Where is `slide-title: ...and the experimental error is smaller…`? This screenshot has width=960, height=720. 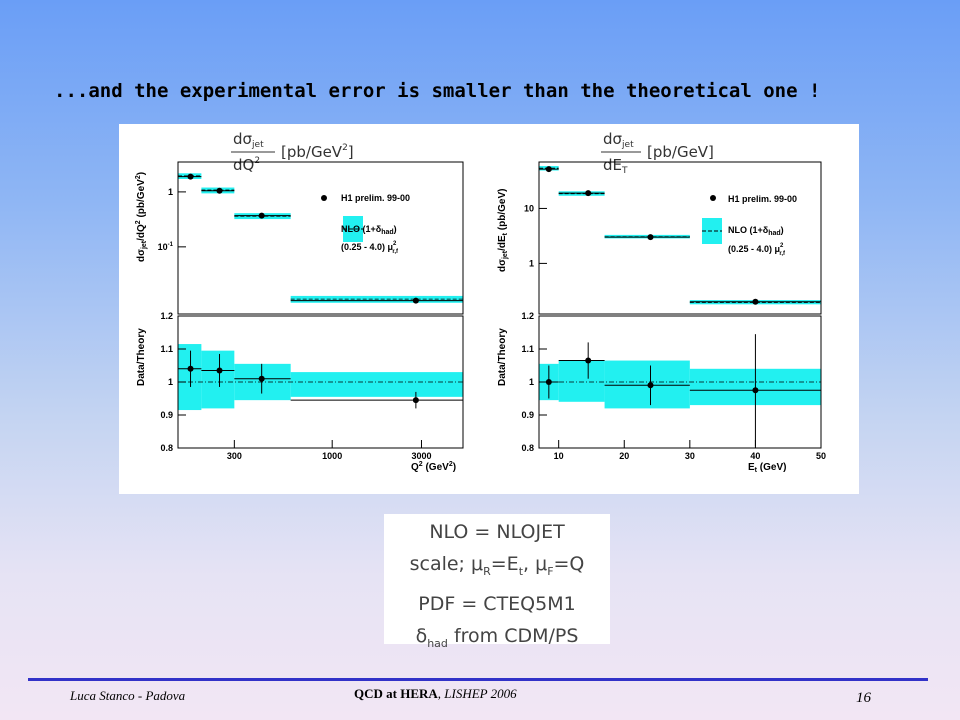 slide-title: ...and the experimental error is smaller… is located at coordinates (437, 91).